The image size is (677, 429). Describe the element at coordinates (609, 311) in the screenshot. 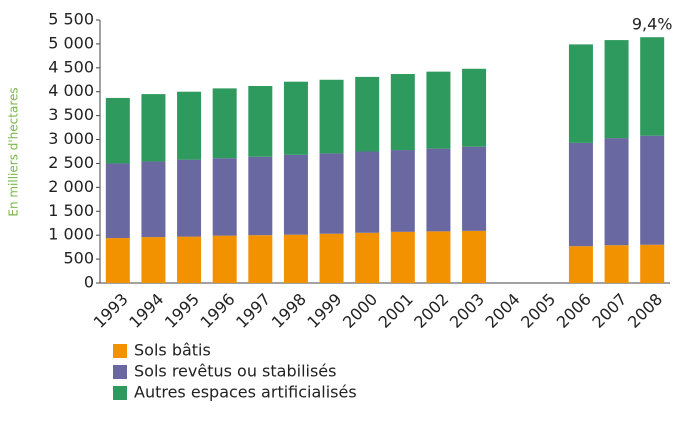

I see `x-tick-label: 2007` at that location.